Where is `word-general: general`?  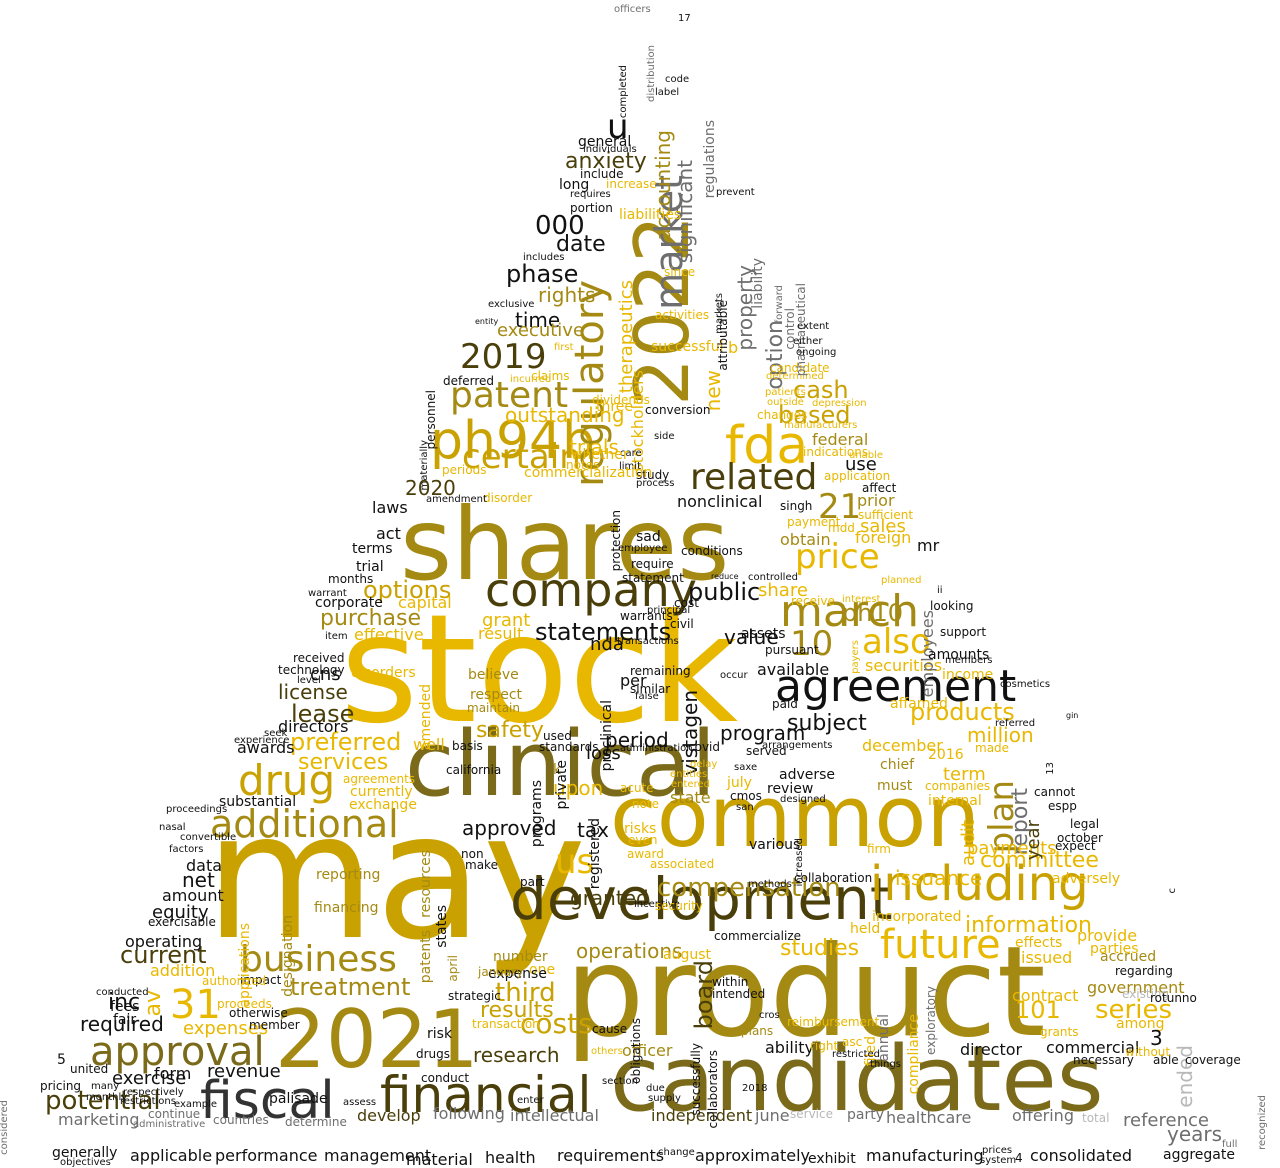
word-general: general is located at coordinates (605, 142).